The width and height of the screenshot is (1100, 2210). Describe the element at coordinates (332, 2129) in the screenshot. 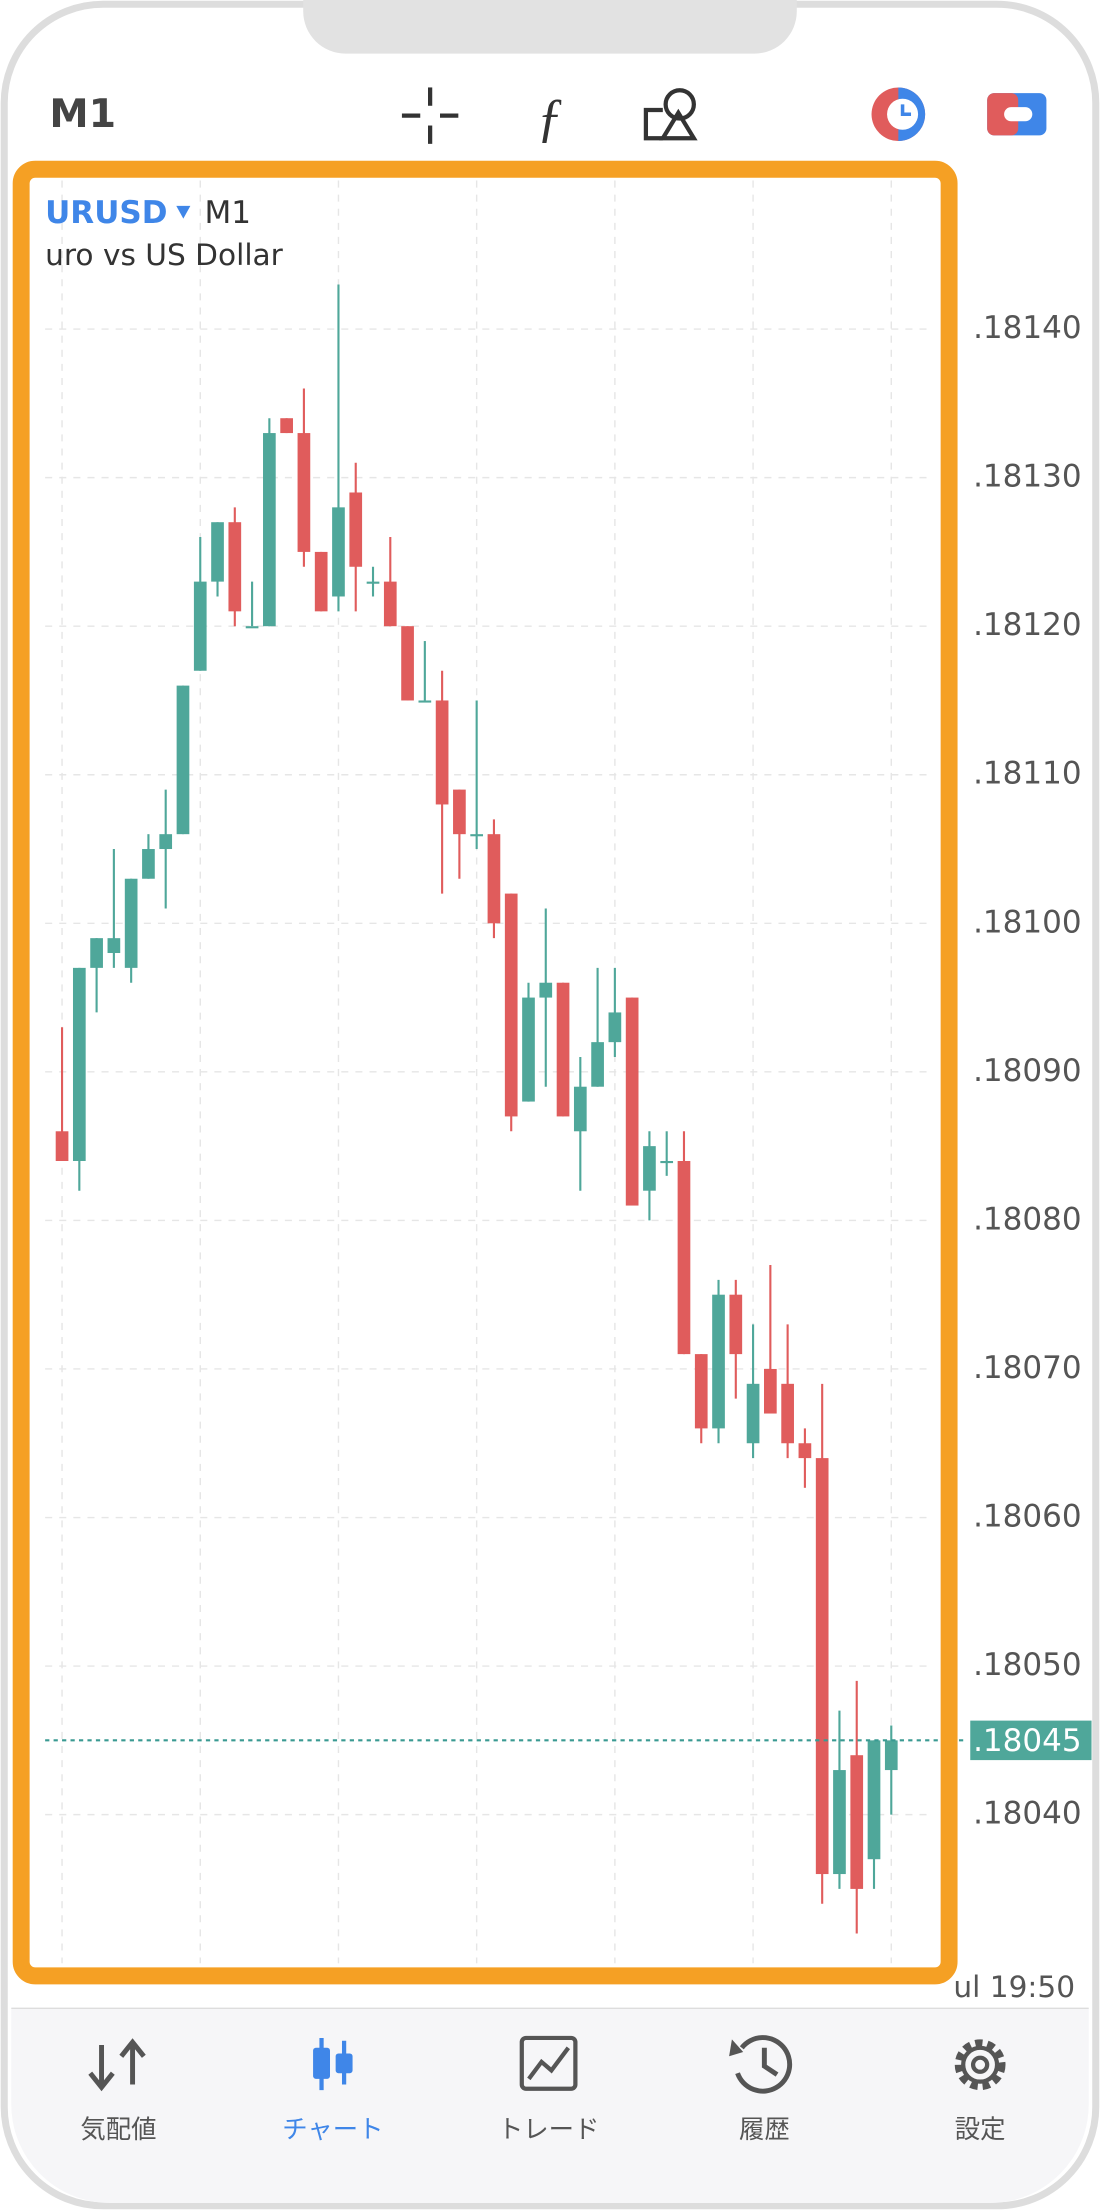

I see `tab-label: チャート` at that location.